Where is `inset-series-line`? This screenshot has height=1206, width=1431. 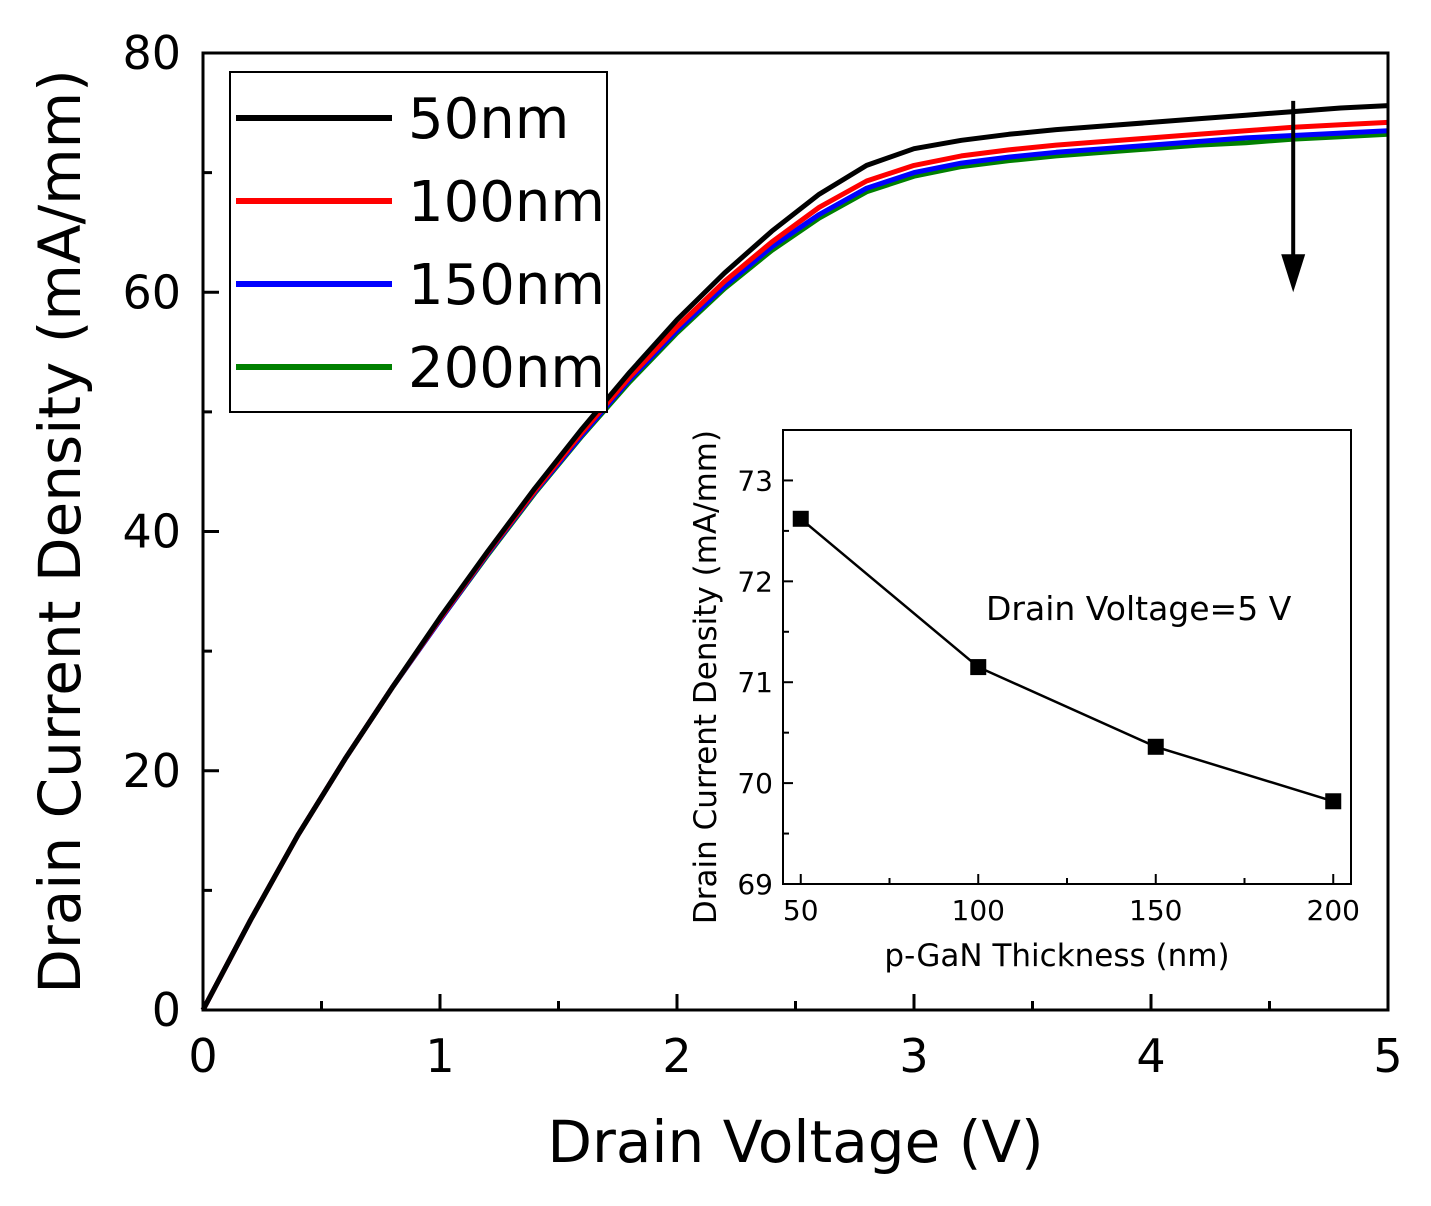 inset-series-line is located at coordinates (1066, 660).